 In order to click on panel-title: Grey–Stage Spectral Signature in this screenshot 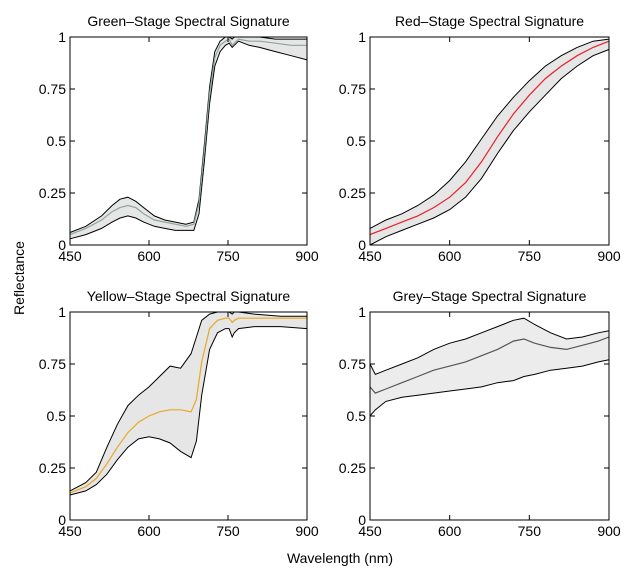, I will do `click(490, 296)`.